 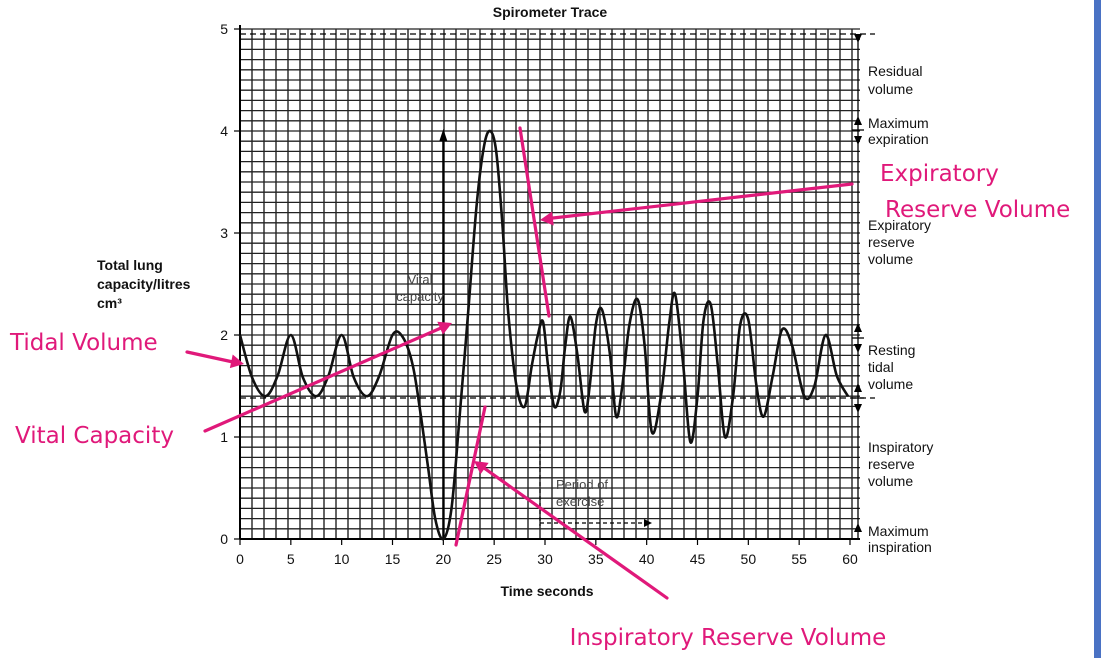 I want to click on right-label-resting-tidal: Resting, so click(x=891, y=350).